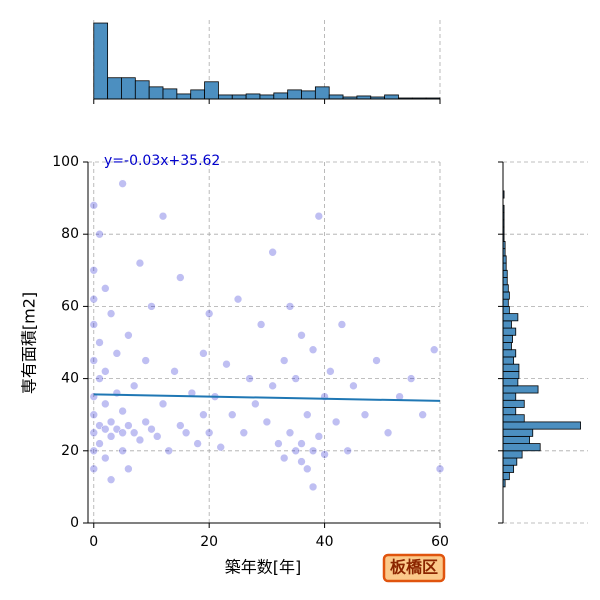 This screenshot has width=600, height=600. What do you see at coordinates (70, 234) in the screenshot?
I see `y-tick-label: 80` at bounding box center [70, 234].